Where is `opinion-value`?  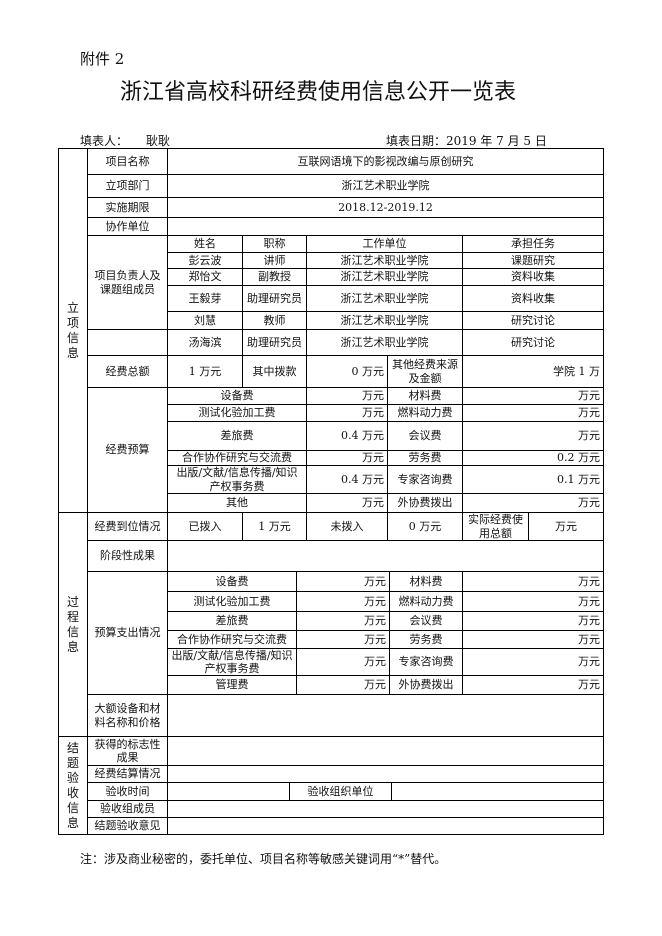
opinion-value is located at coordinates (385, 826).